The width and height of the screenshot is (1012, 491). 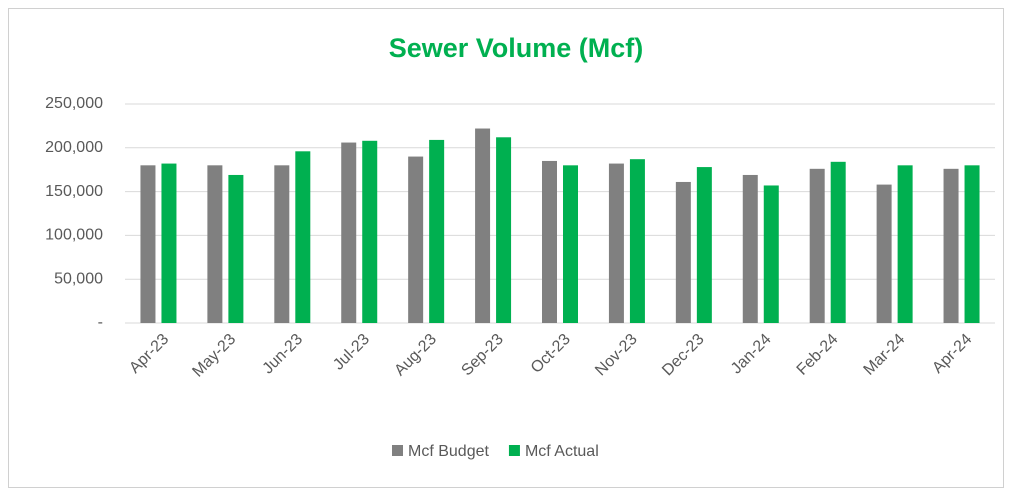 I want to click on legend-label: Mcf Actual, so click(x=562, y=451).